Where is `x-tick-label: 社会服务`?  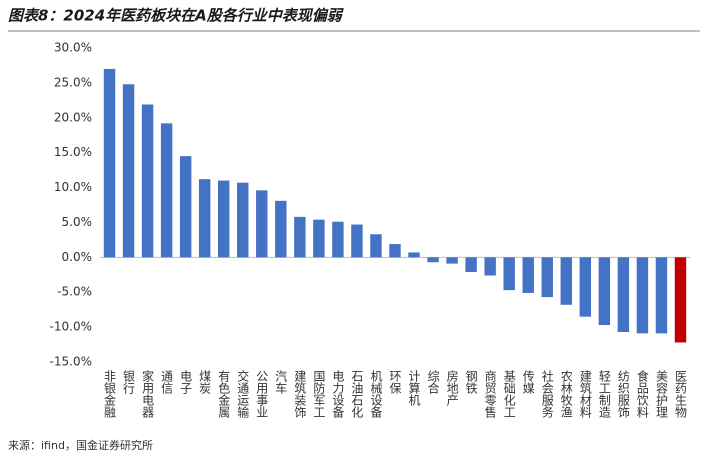 x-tick-label: 社会服务 is located at coordinates (547, 393).